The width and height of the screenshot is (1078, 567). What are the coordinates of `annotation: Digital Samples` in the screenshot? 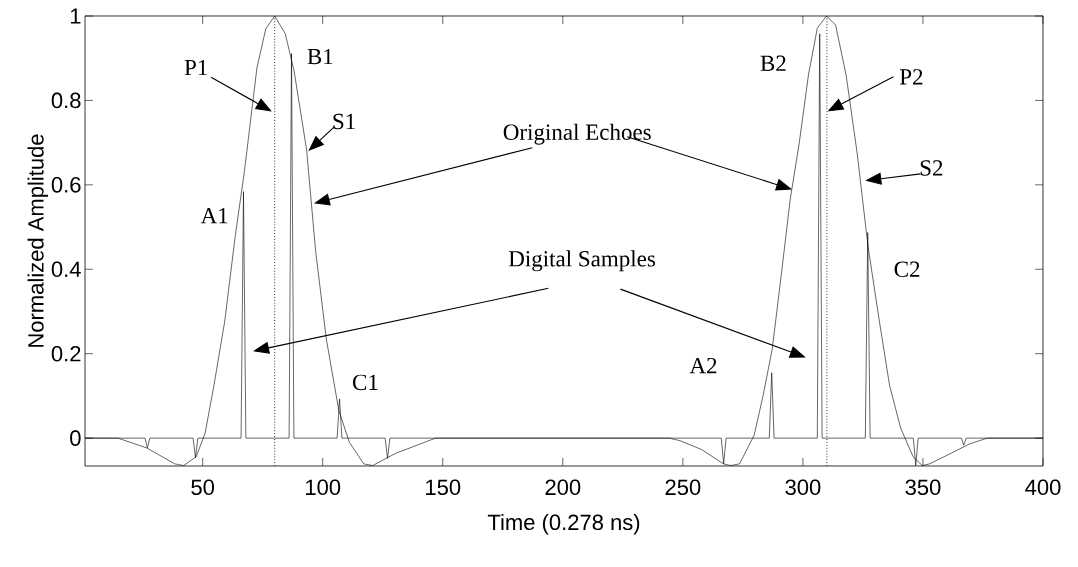 It's located at (581, 261).